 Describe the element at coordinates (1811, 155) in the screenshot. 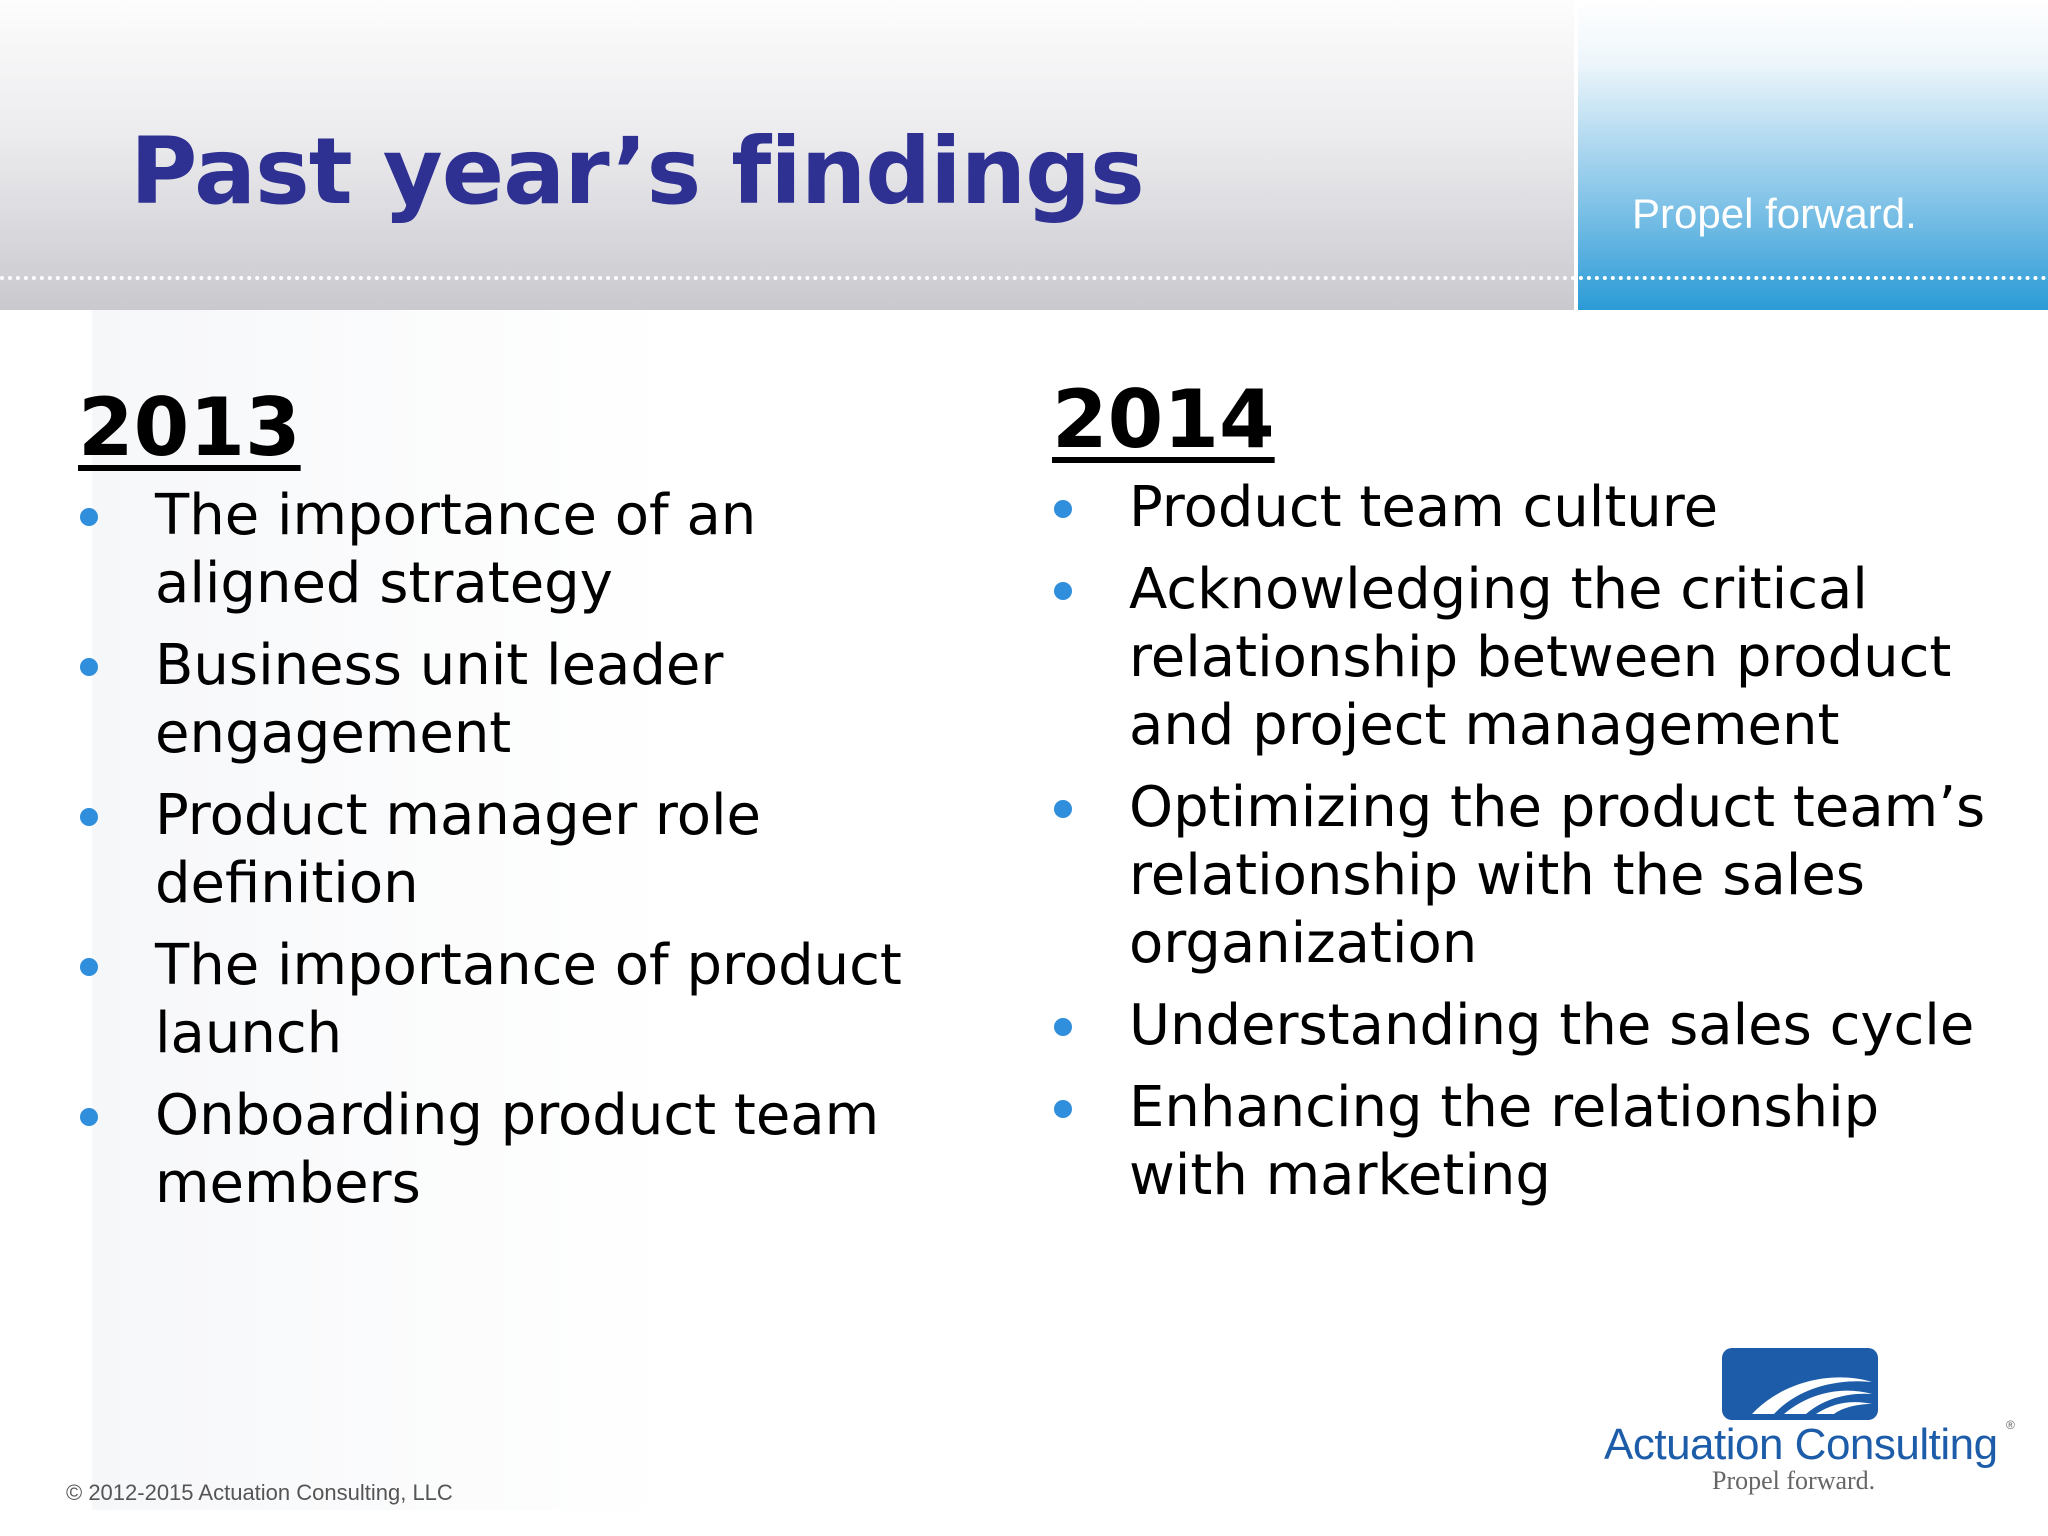

I see `header-accent-panel` at that location.